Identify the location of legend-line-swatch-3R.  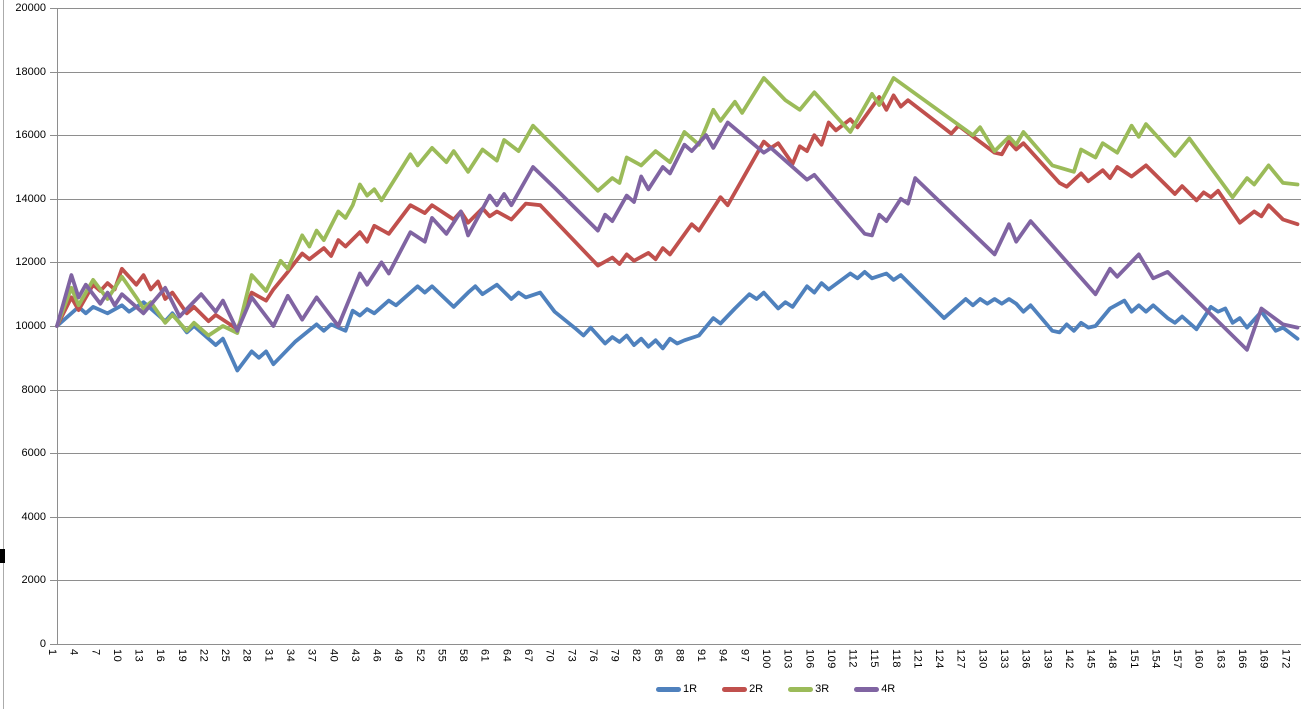
(801, 689).